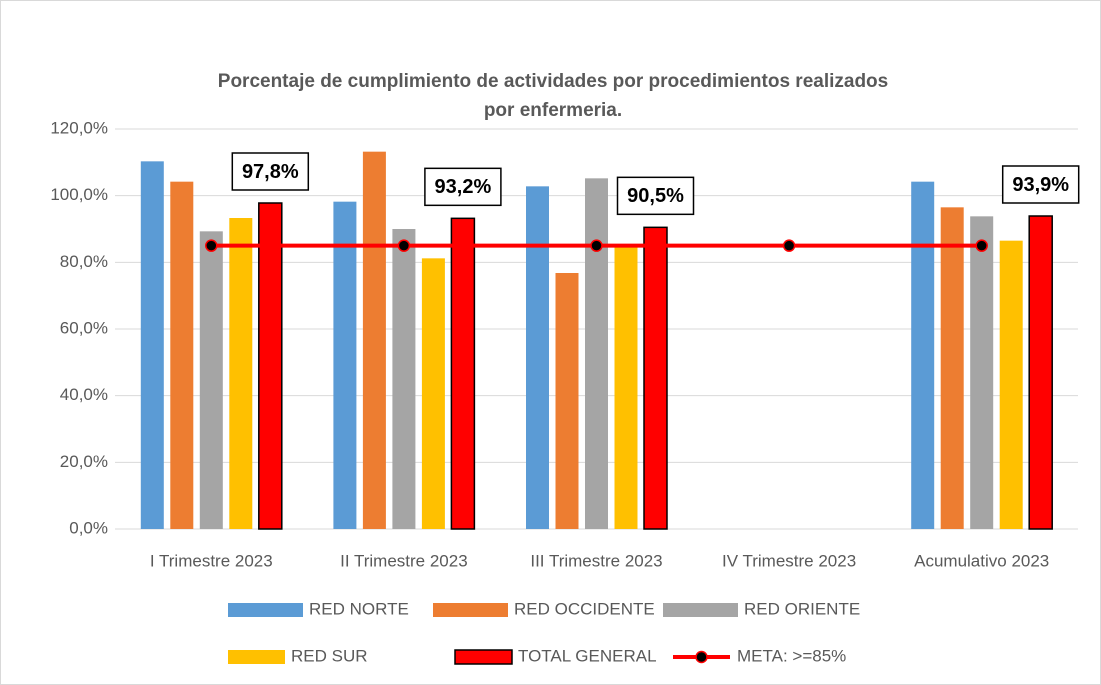 Image resolution: width=1101 pixels, height=685 pixels. What do you see at coordinates (789, 560) in the screenshot?
I see `x-tick-label: IV Trimestre 2023` at bounding box center [789, 560].